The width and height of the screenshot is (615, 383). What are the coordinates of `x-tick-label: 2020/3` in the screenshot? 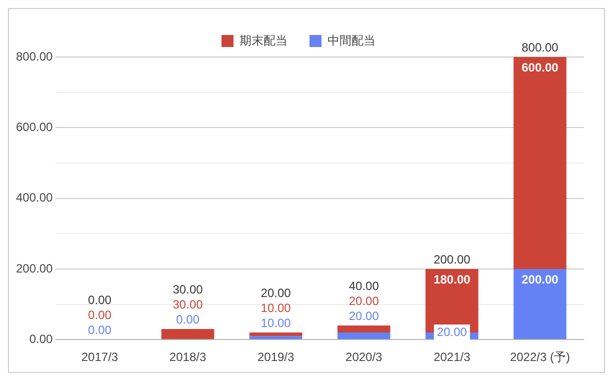 It's located at (364, 357).